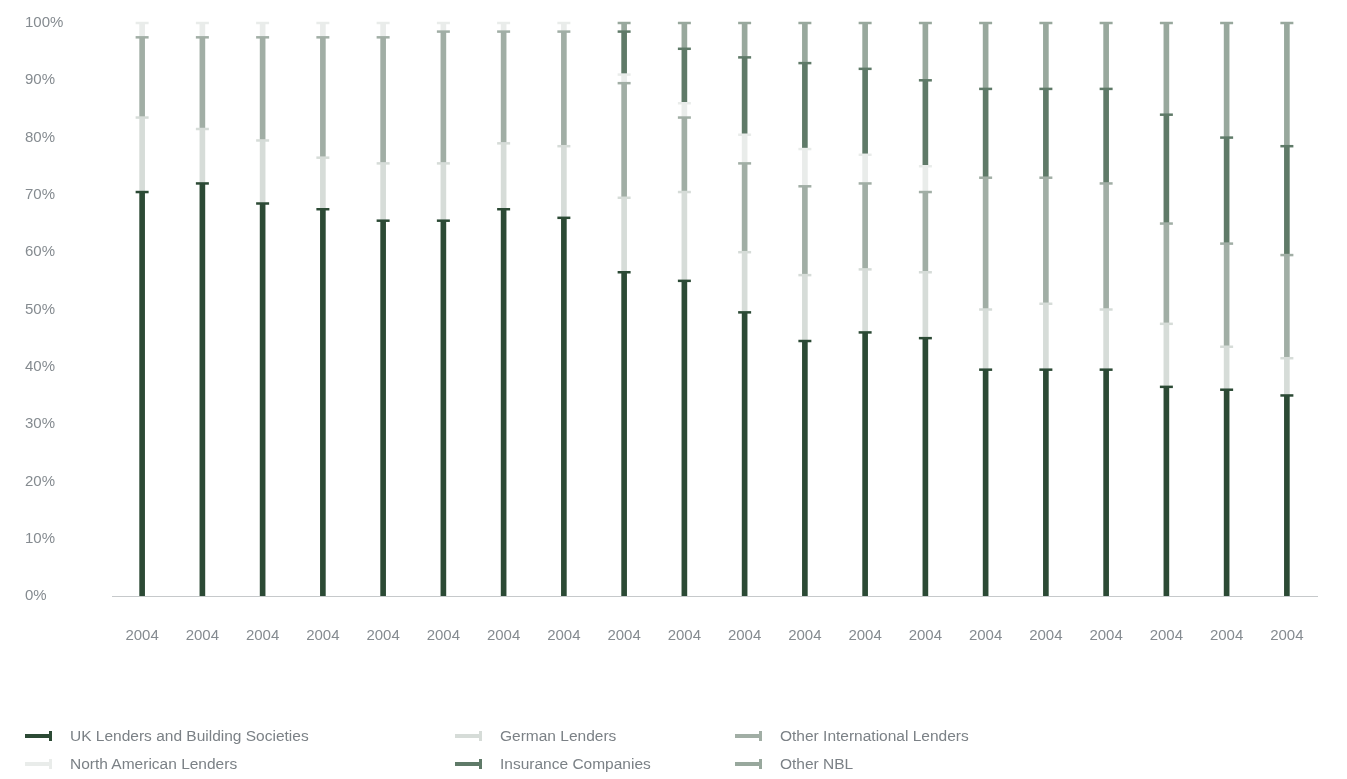 The height and width of the screenshot is (779, 1347). Describe the element at coordinates (36, 595) in the screenshot. I see `y-tick-label: 0%` at that location.